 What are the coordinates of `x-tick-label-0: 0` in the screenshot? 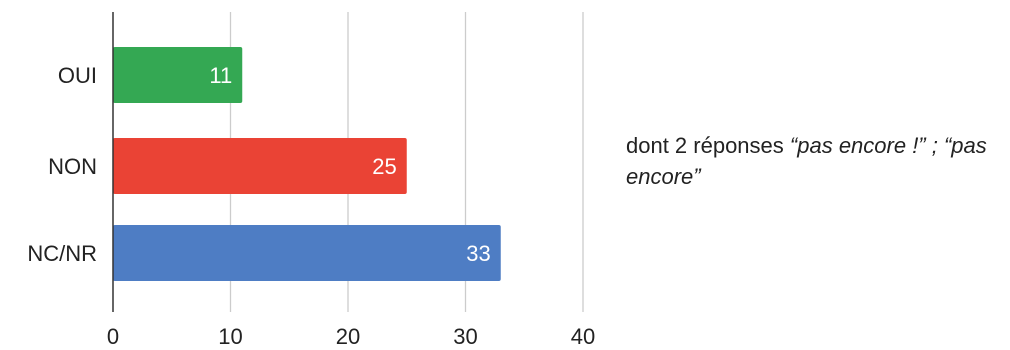 It's located at (113, 336).